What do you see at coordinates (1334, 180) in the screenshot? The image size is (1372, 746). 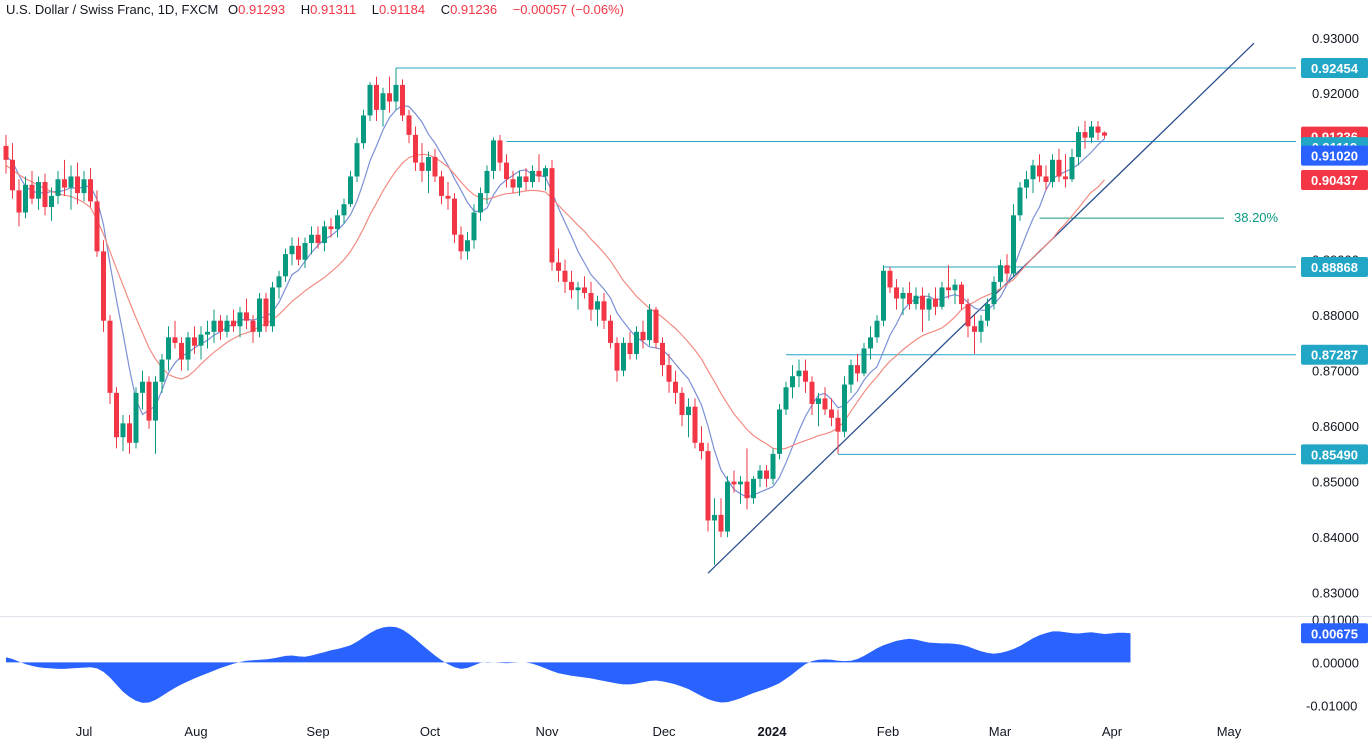 I see `price-badge-label: 0.90437` at bounding box center [1334, 180].